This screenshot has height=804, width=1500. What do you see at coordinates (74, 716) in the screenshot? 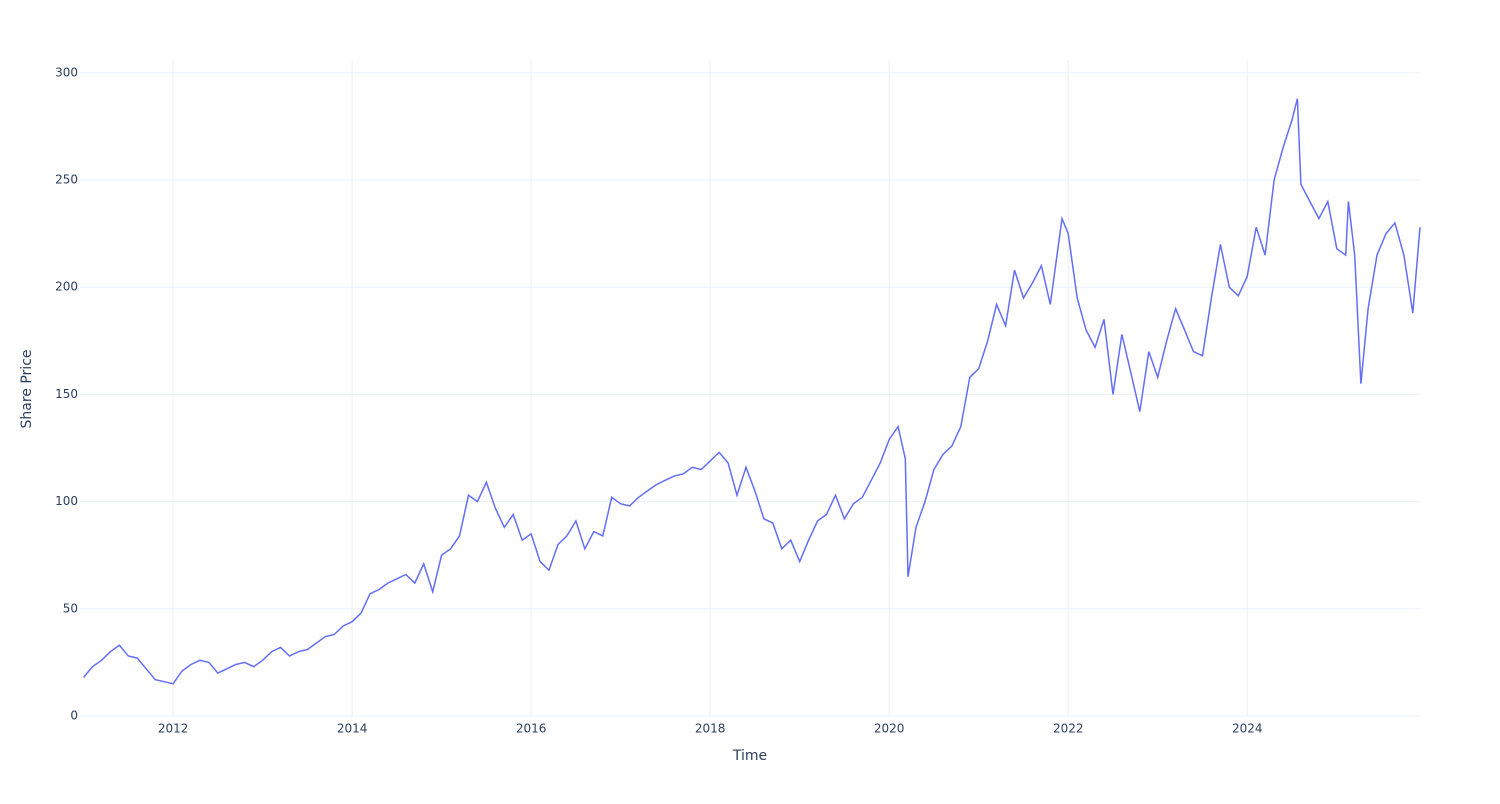
I see `y-tick-label: 0` at bounding box center [74, 716].